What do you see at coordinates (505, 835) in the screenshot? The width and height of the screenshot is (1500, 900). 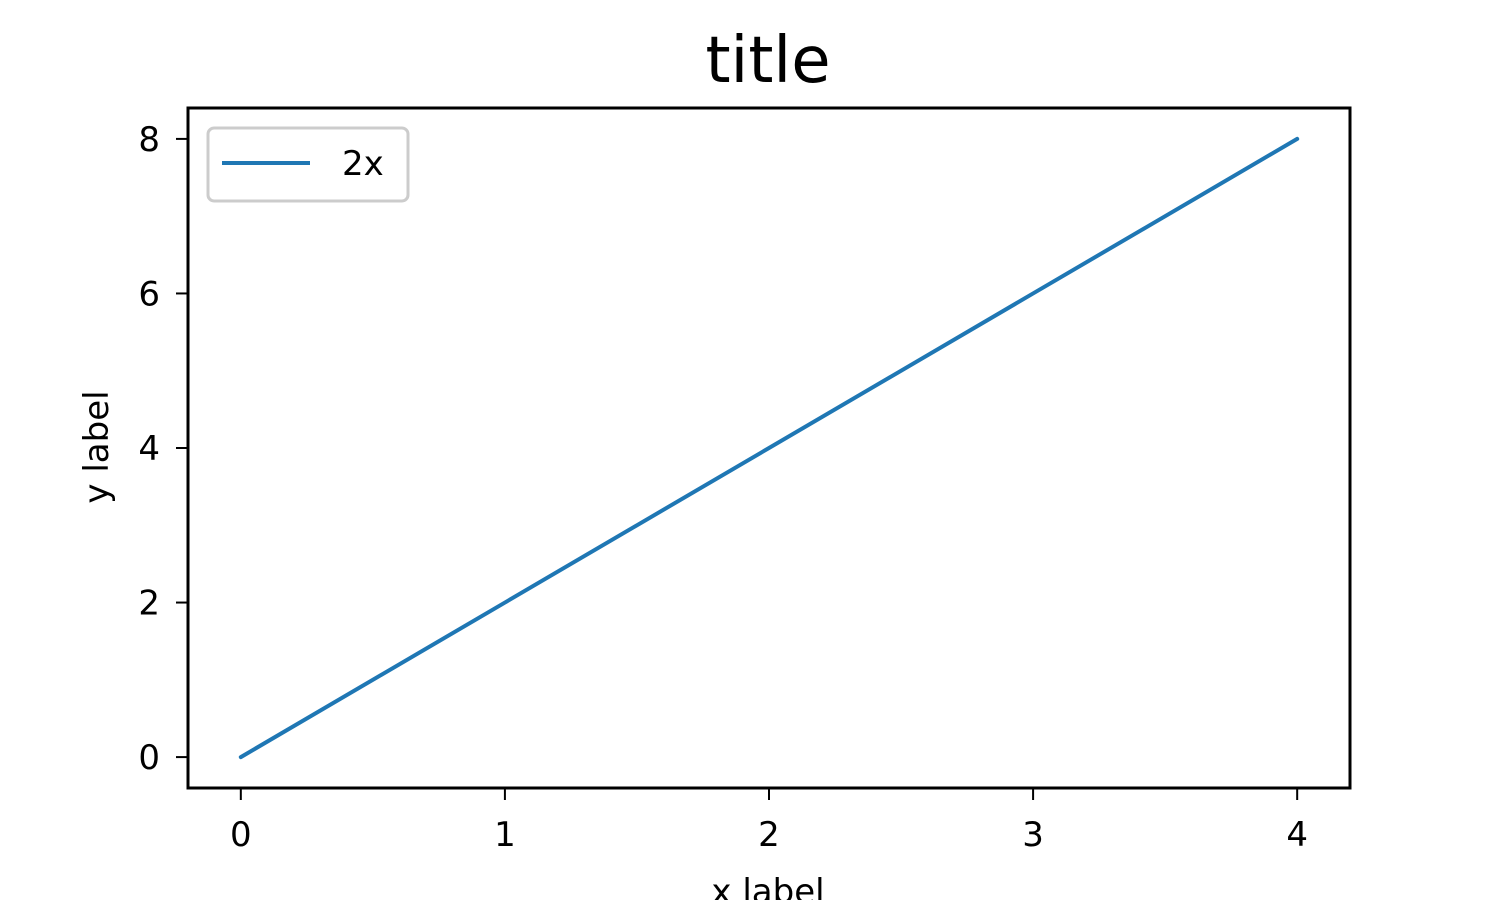 I see `x-tick-label: 1` at bounding box center [505, 835].